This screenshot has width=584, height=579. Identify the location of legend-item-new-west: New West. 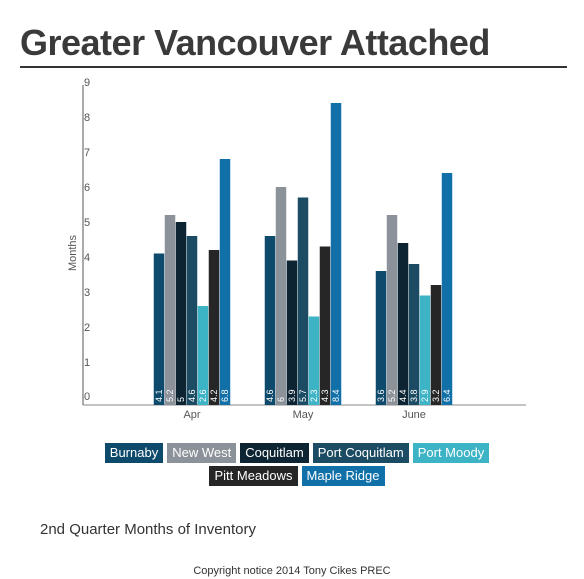
(202, 453).